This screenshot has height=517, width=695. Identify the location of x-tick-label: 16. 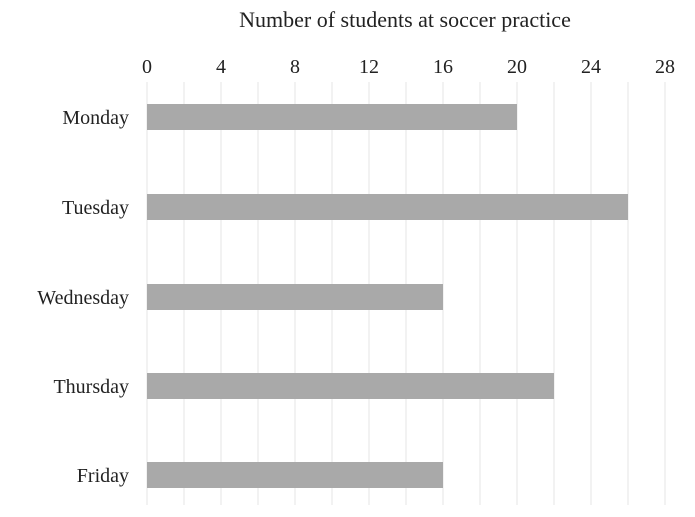
(443, 67).